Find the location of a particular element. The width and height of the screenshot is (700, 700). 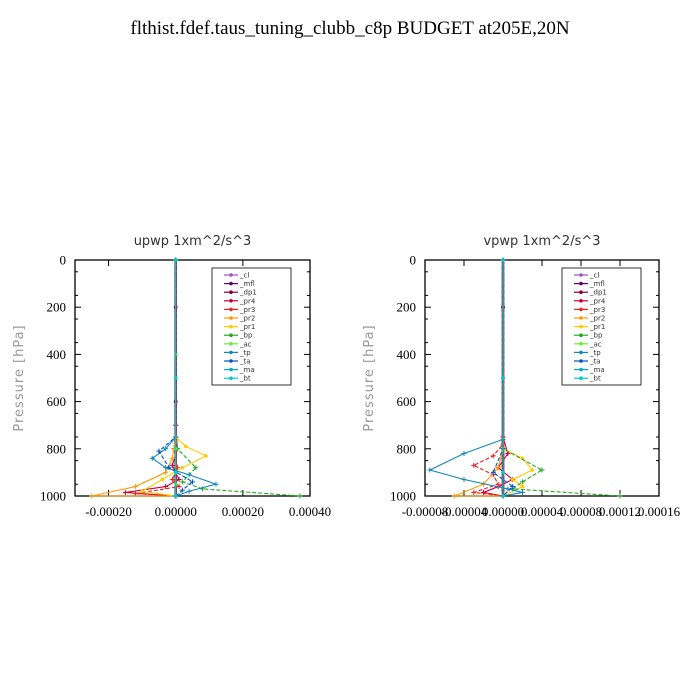

legend-label: _ma is located at coordinates (247, 370).